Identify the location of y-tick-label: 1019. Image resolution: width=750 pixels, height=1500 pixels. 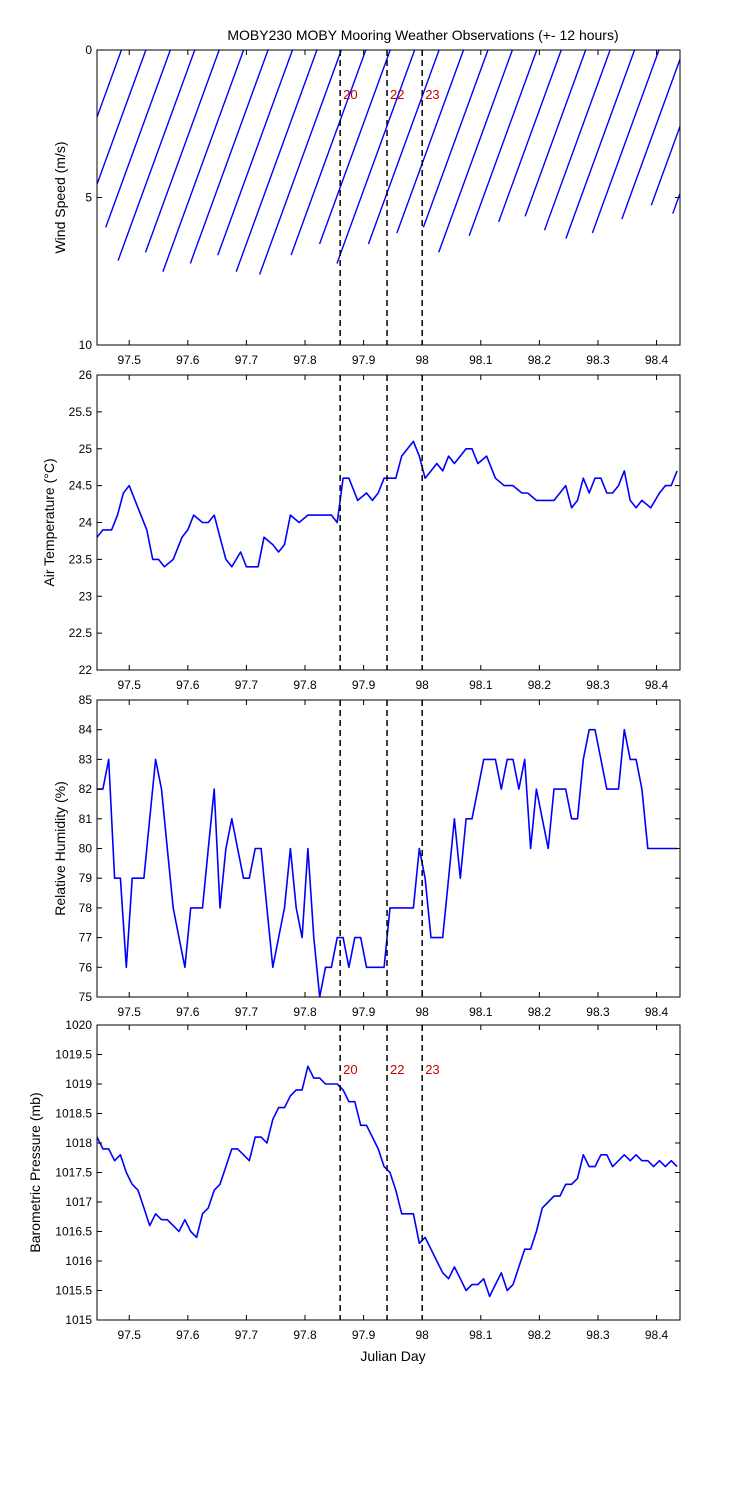
(78, 1084).